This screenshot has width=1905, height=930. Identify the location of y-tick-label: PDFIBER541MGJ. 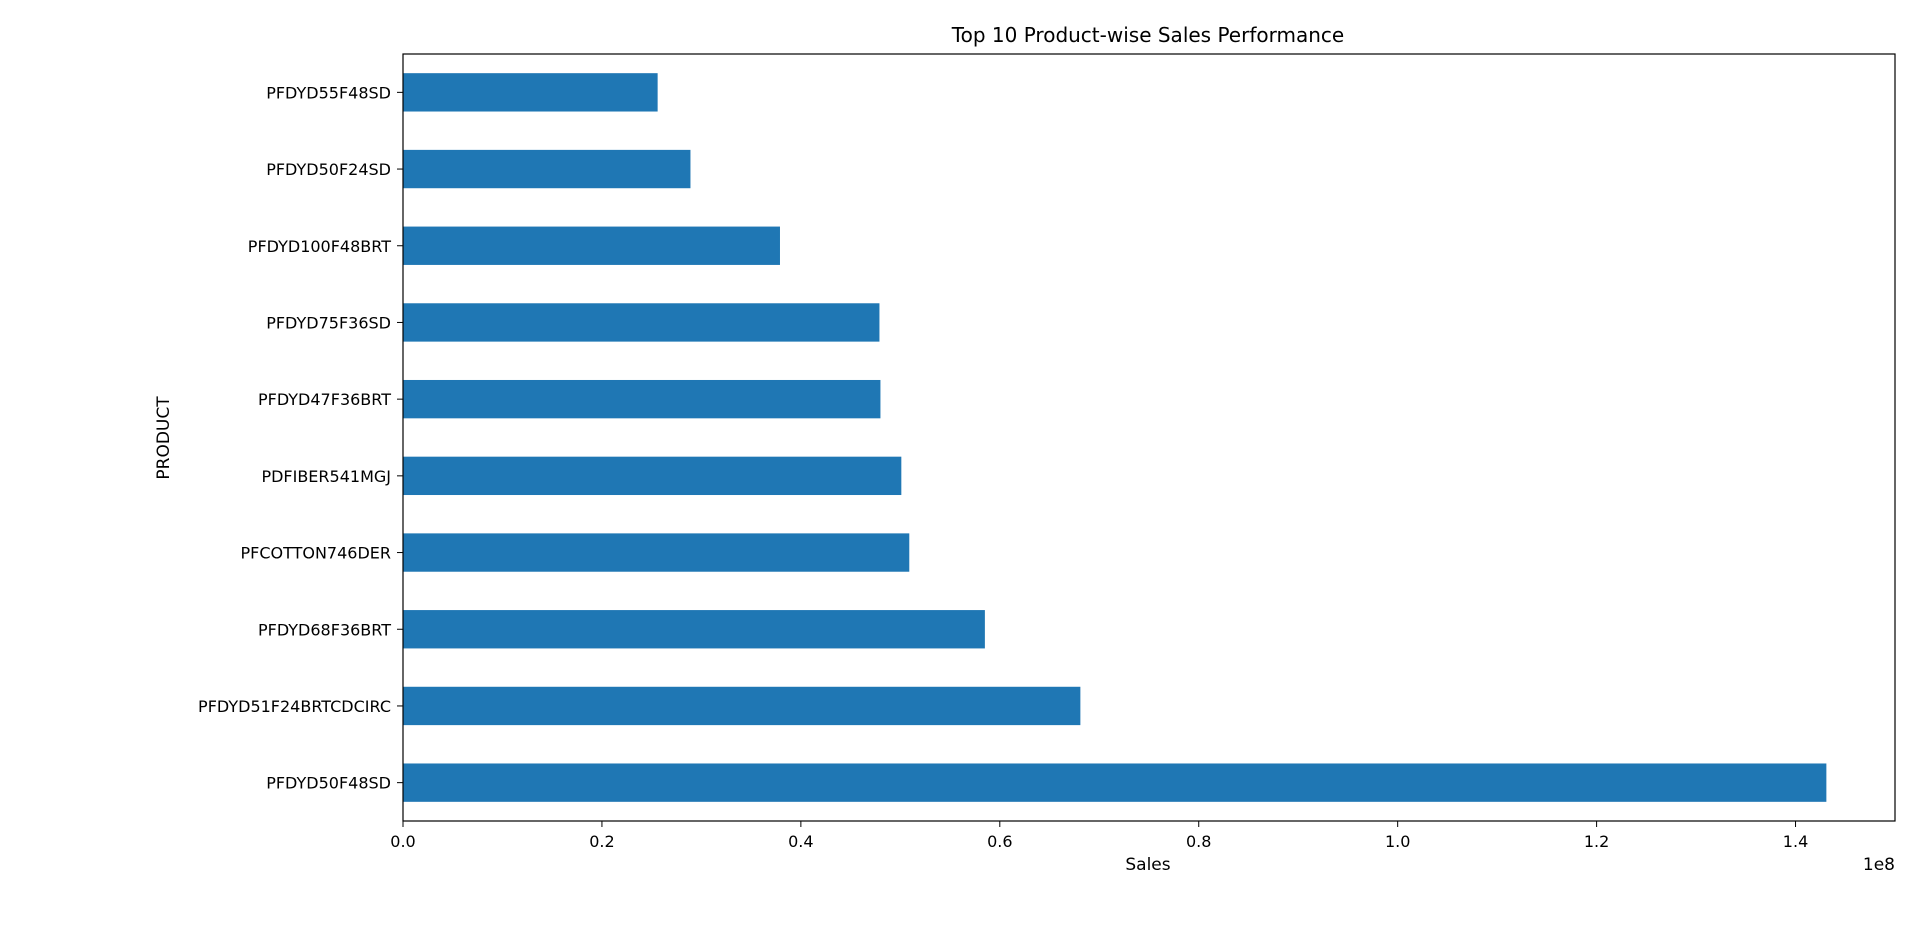
(326, 476).